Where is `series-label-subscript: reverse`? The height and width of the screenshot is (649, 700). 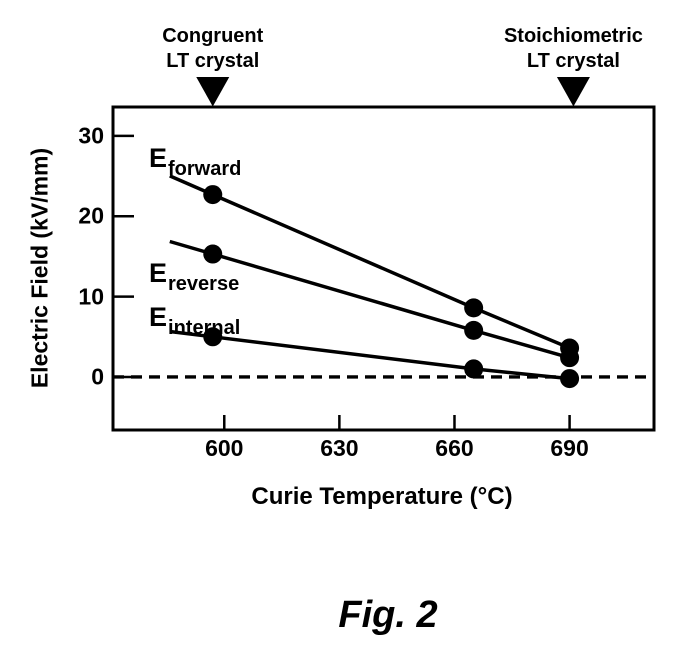 series-label-subscript: reverse is located at coordinates (204, 284).